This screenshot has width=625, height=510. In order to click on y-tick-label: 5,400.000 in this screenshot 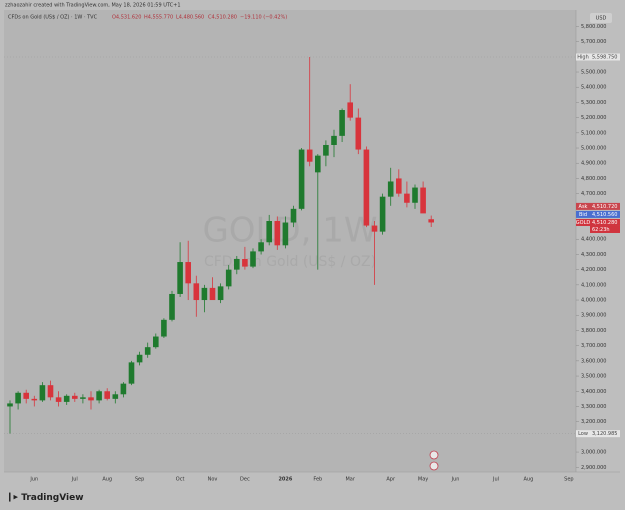, I will do `click(593, 88)`.